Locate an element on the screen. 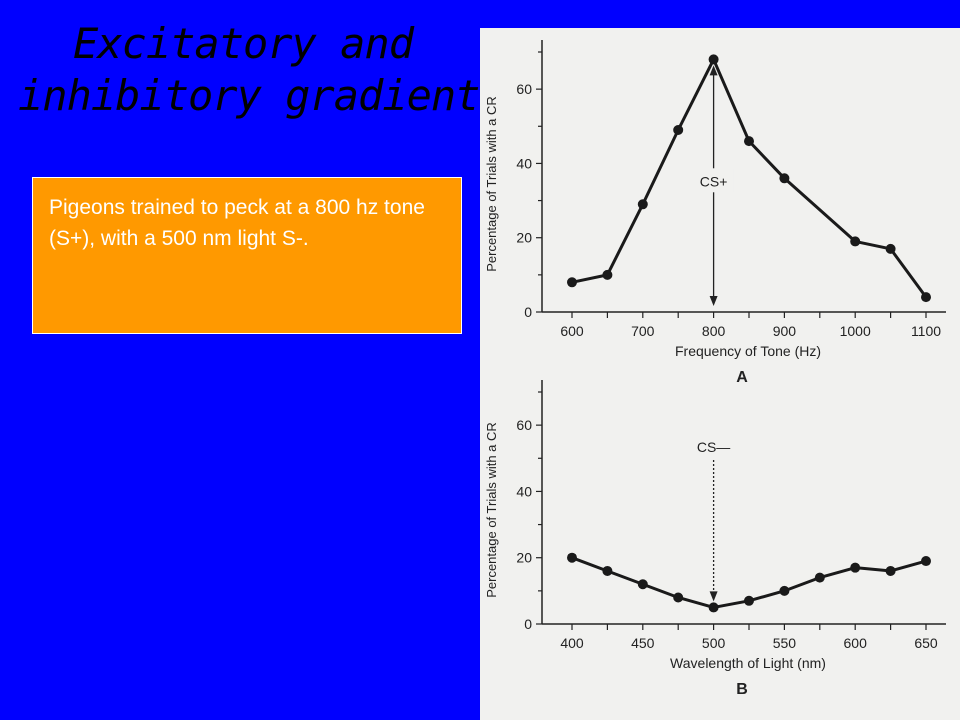 This screenshot has width=960, height=720. cs-minus-label: CS— is located at coordinates (713, 447).